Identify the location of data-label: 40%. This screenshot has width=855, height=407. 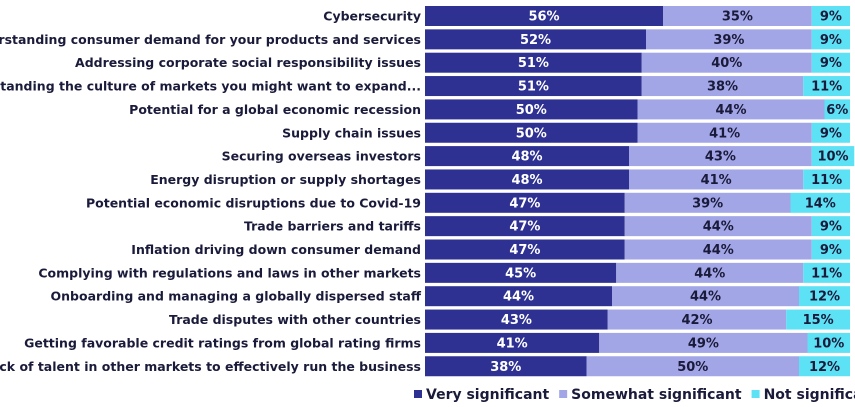
(726, 63).